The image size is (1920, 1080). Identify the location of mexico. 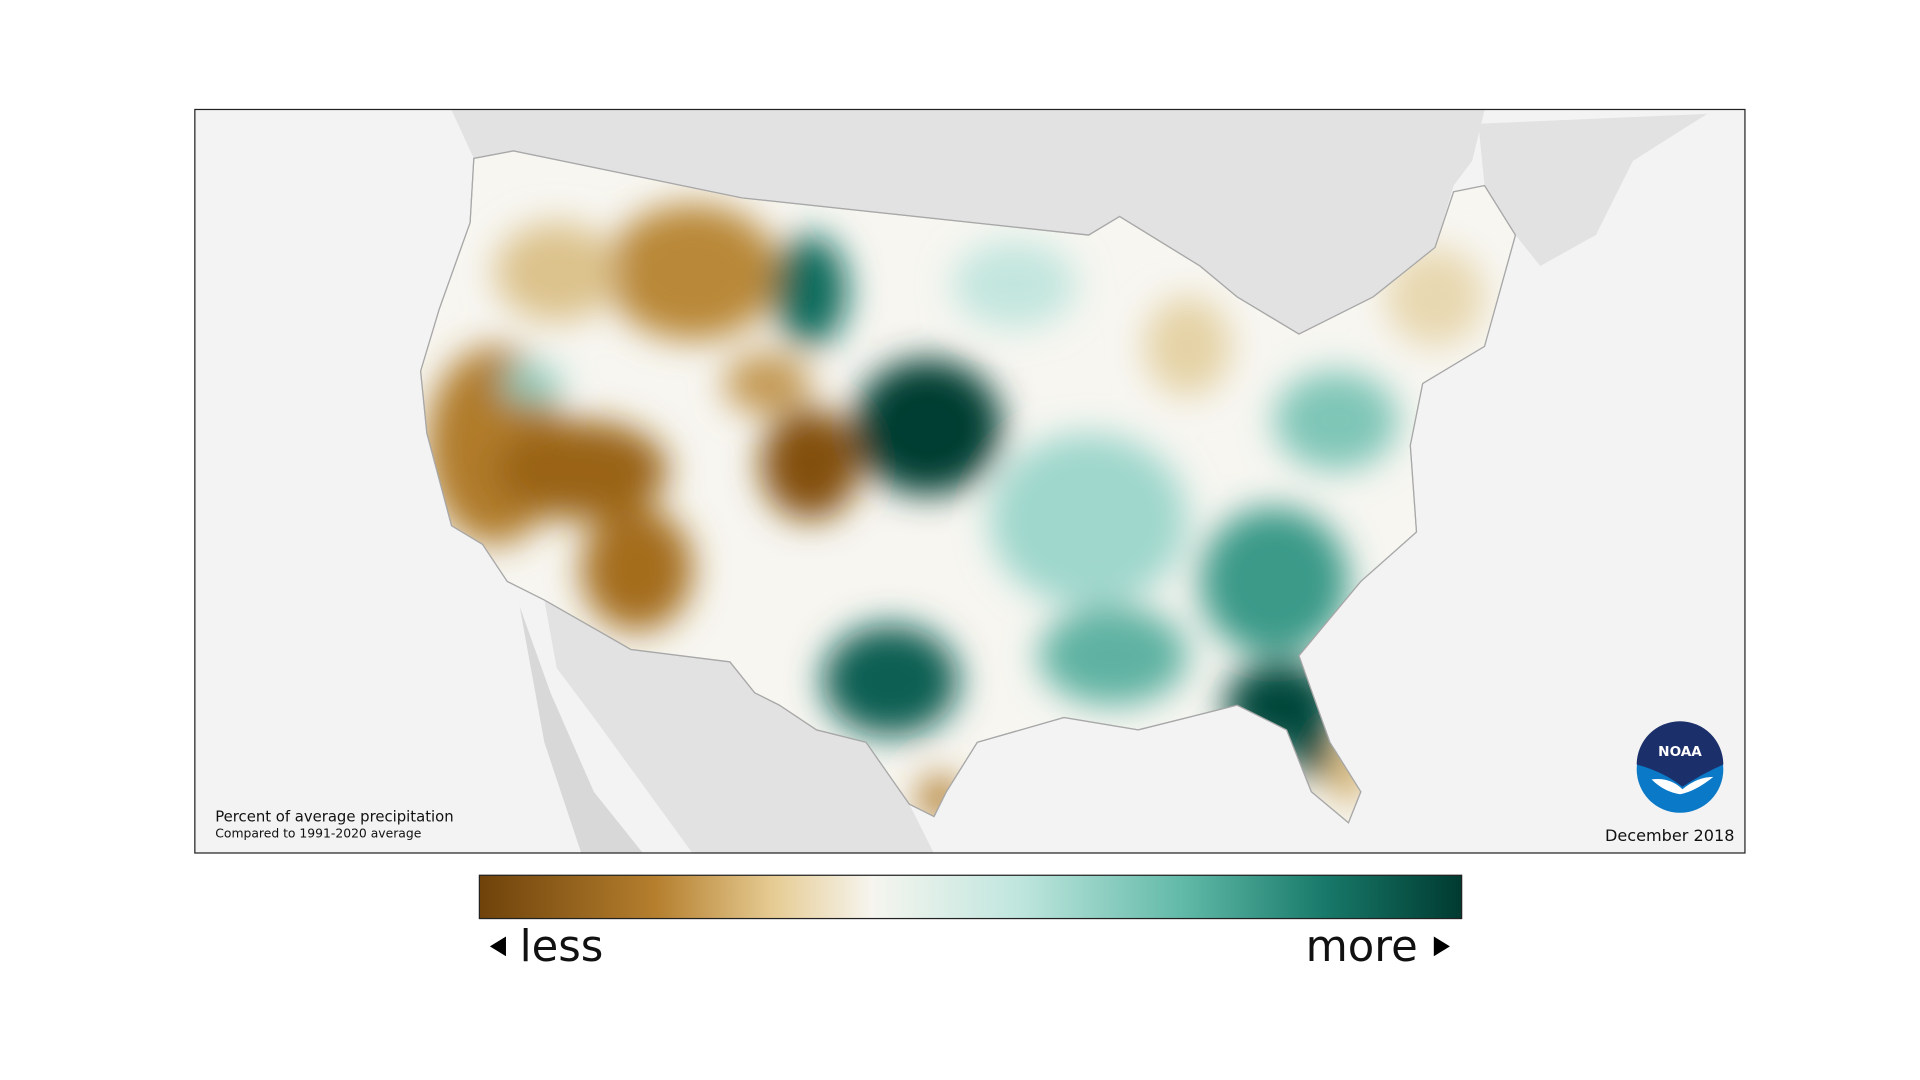
(739, 726).